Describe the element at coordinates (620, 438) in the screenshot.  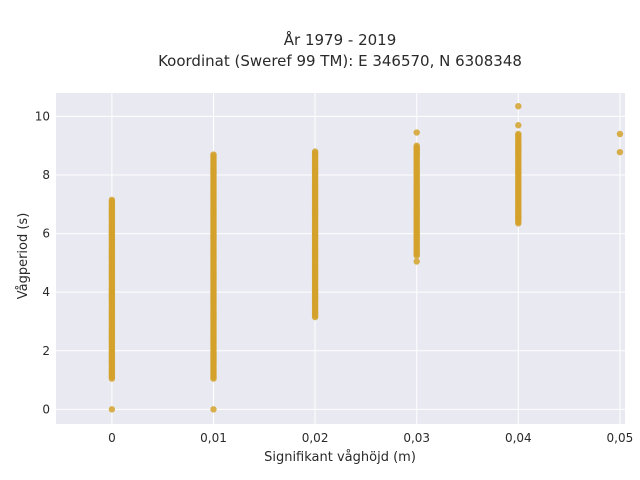
I see `x-tick-label: 0,05` at that location.